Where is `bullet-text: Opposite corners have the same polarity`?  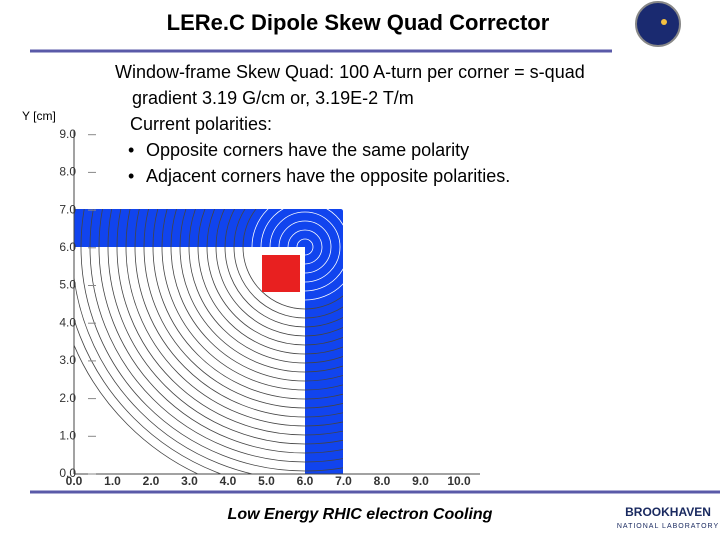 bullet-text: Opposite corners have the same polarity is located at coordinates (307, 150).